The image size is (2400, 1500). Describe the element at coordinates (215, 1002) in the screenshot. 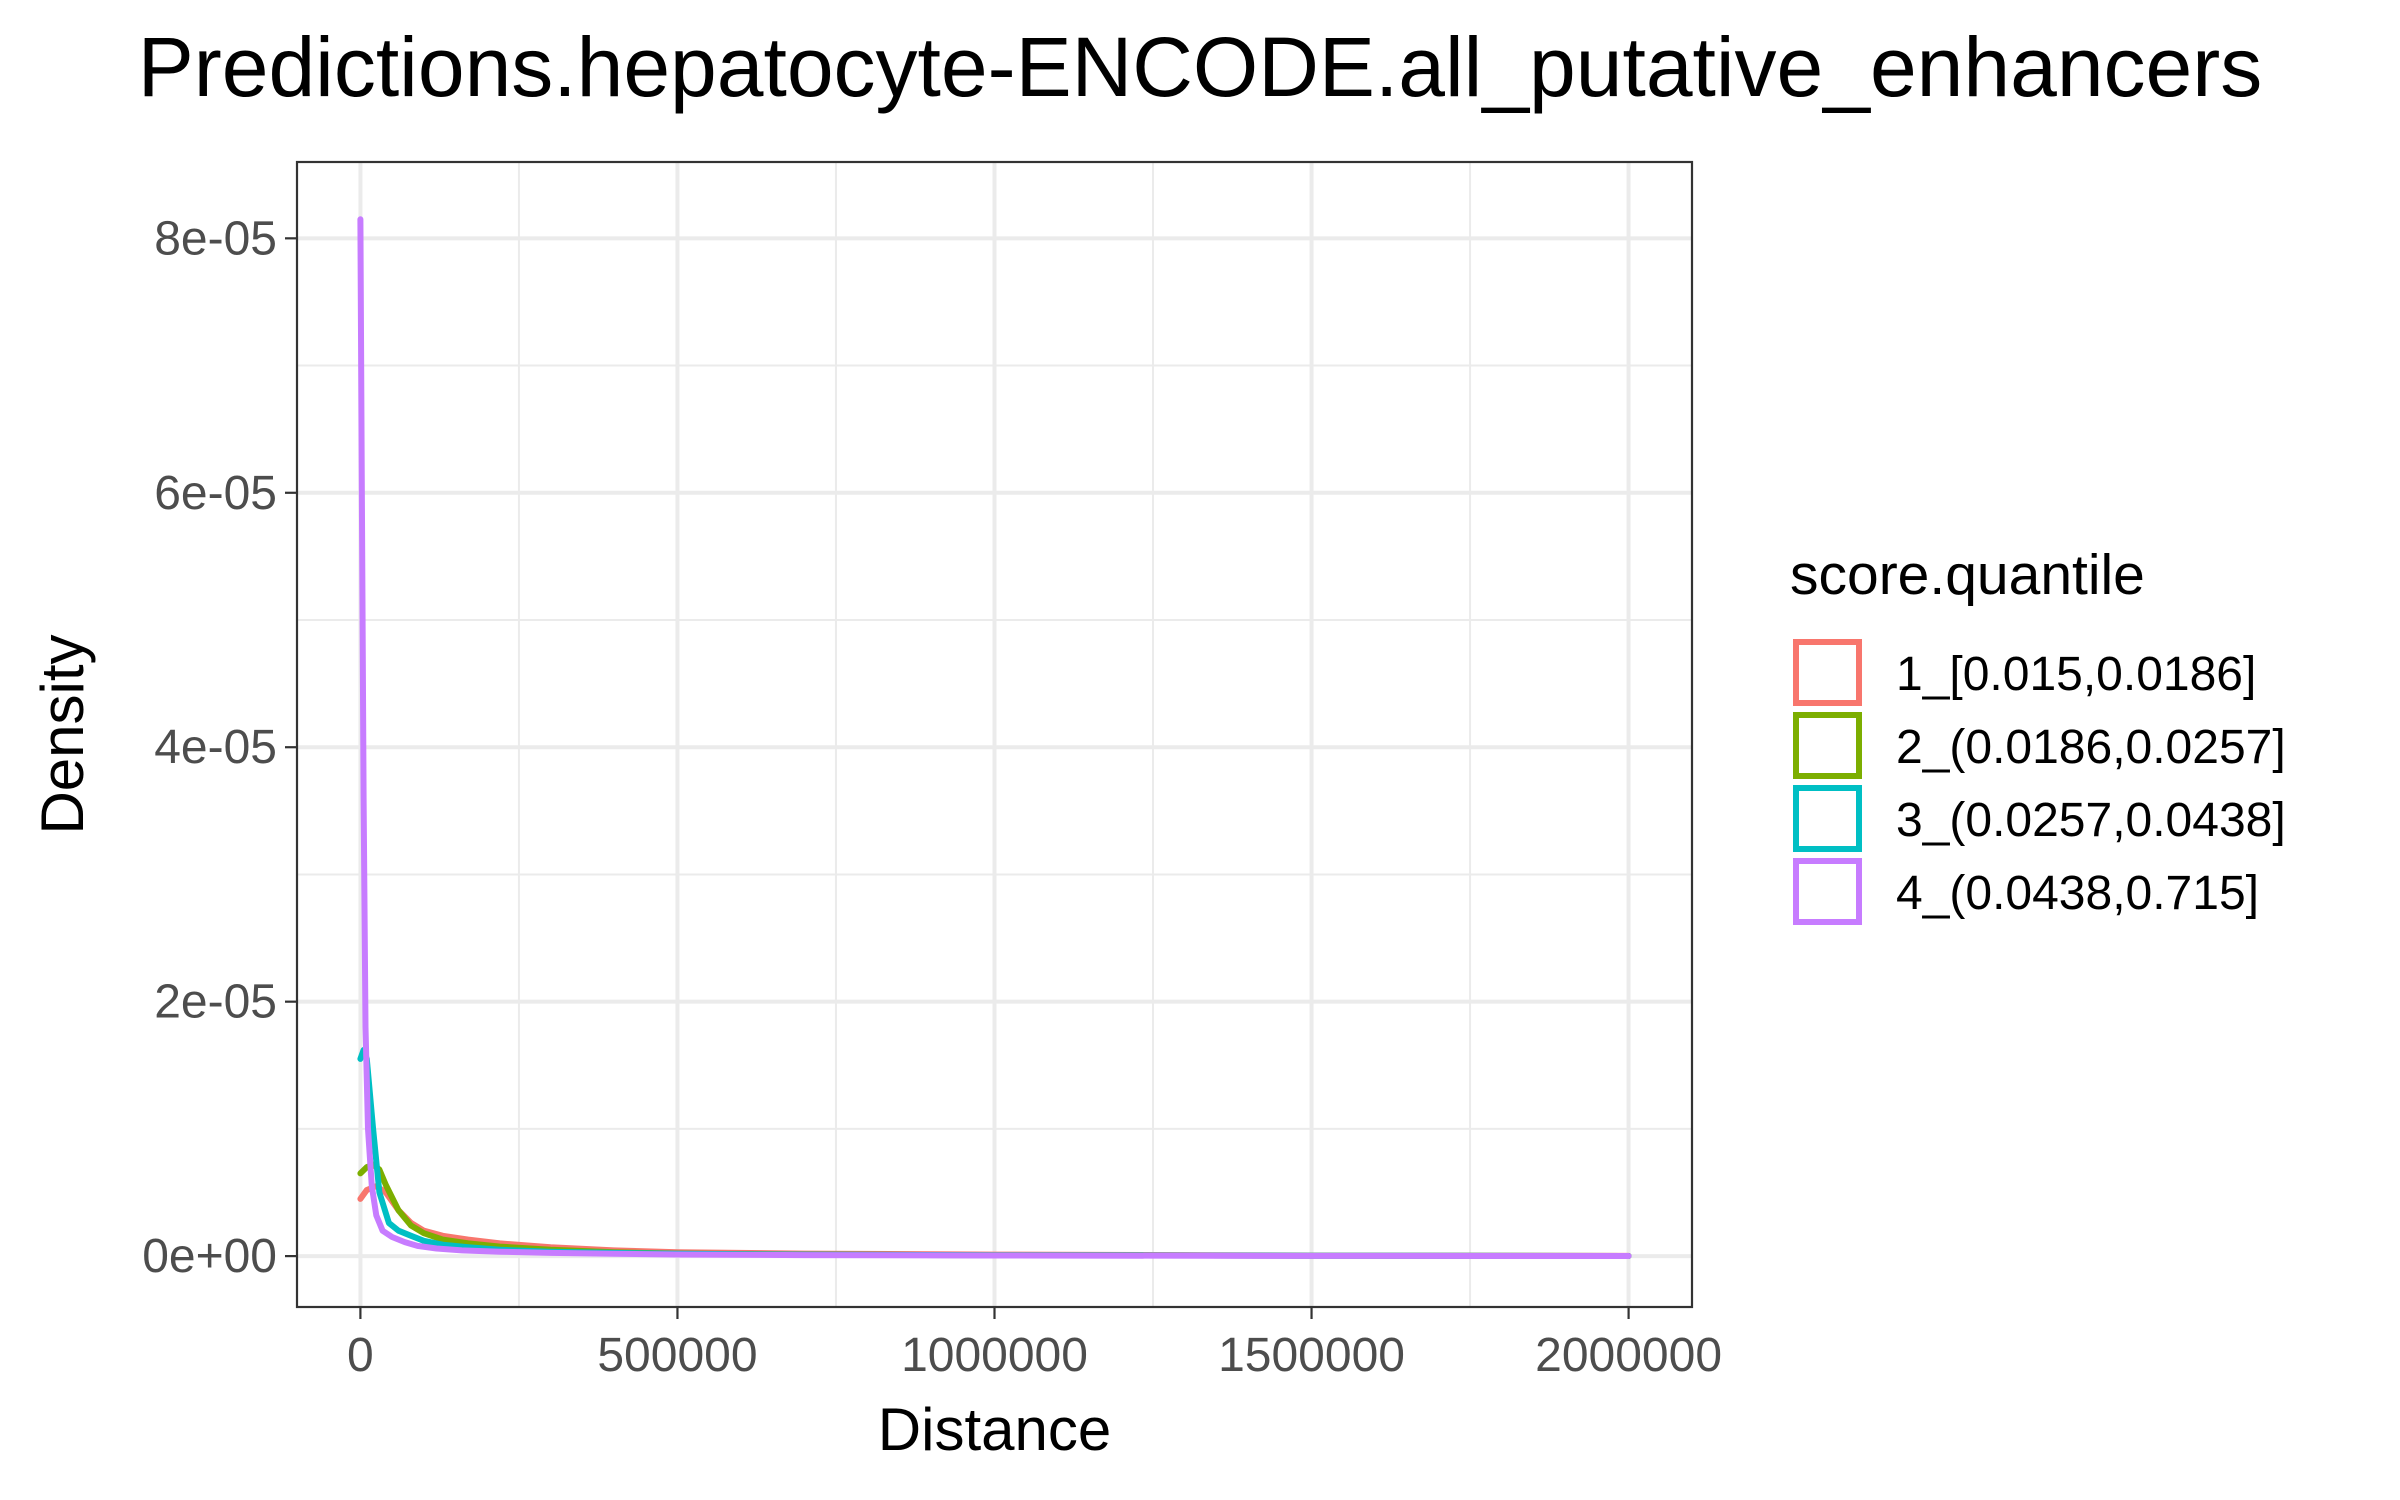

I see `y-tick-label: 2e-05` at that location.